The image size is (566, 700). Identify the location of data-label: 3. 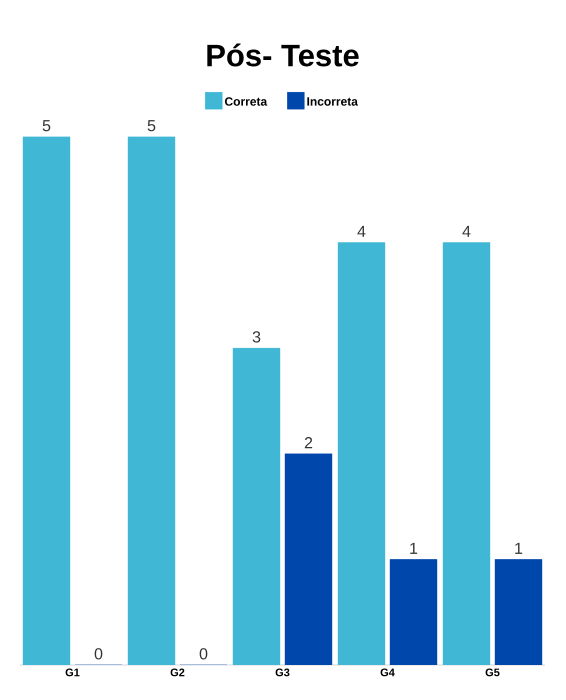
(256, 337).